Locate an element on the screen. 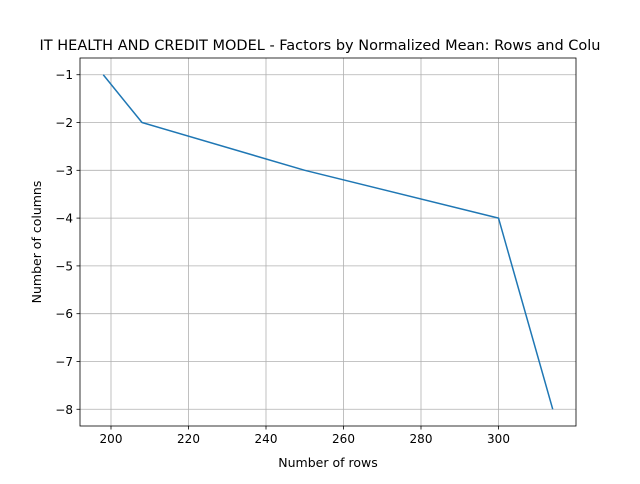 The image size is (640, 484). y-tick-label: −7 is located at coordinates (64, 362).